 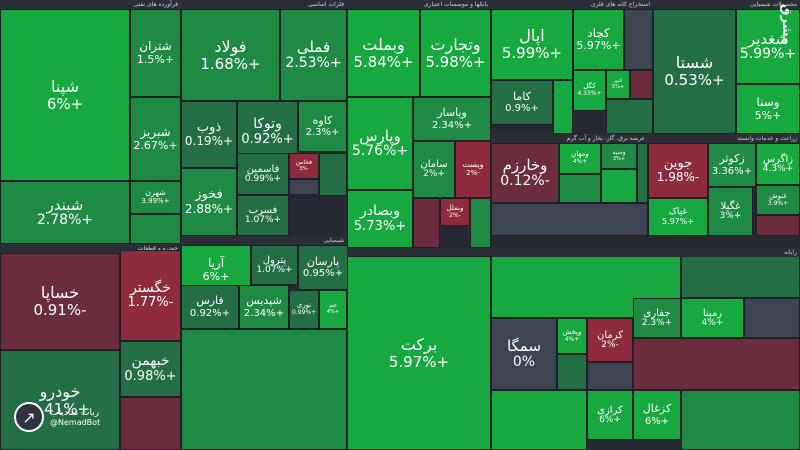 I want to click on ticker-change: +0.98%, so click(x=150, y=376).